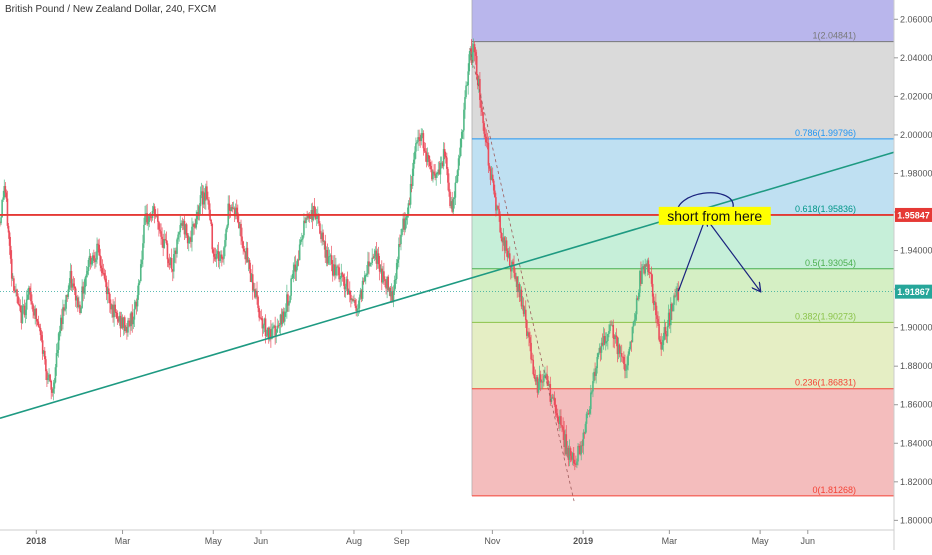  Describe the element at coordinates (916, 251) in the screenshot. I see `price-tick-label: 1.94000` at that location.